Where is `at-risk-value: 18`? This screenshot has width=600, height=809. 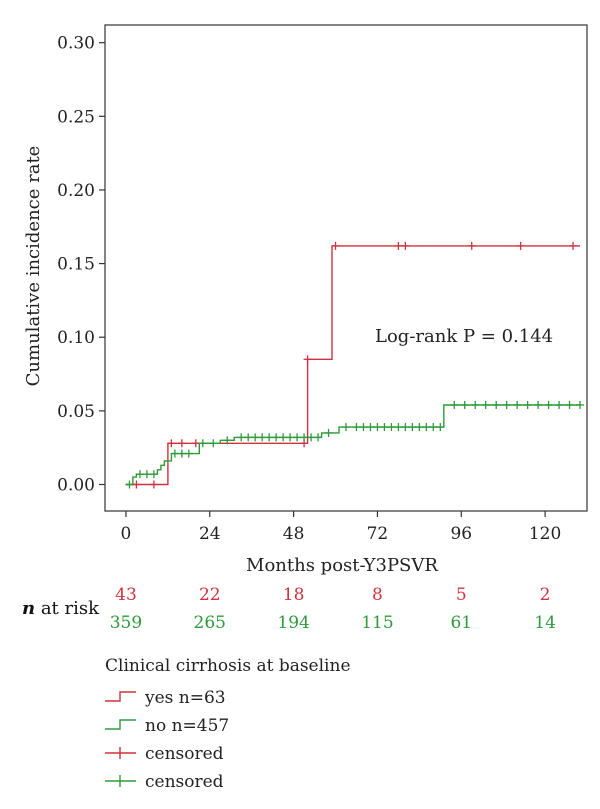
at-risk-value: 18 is located at coordinates (294, 595).